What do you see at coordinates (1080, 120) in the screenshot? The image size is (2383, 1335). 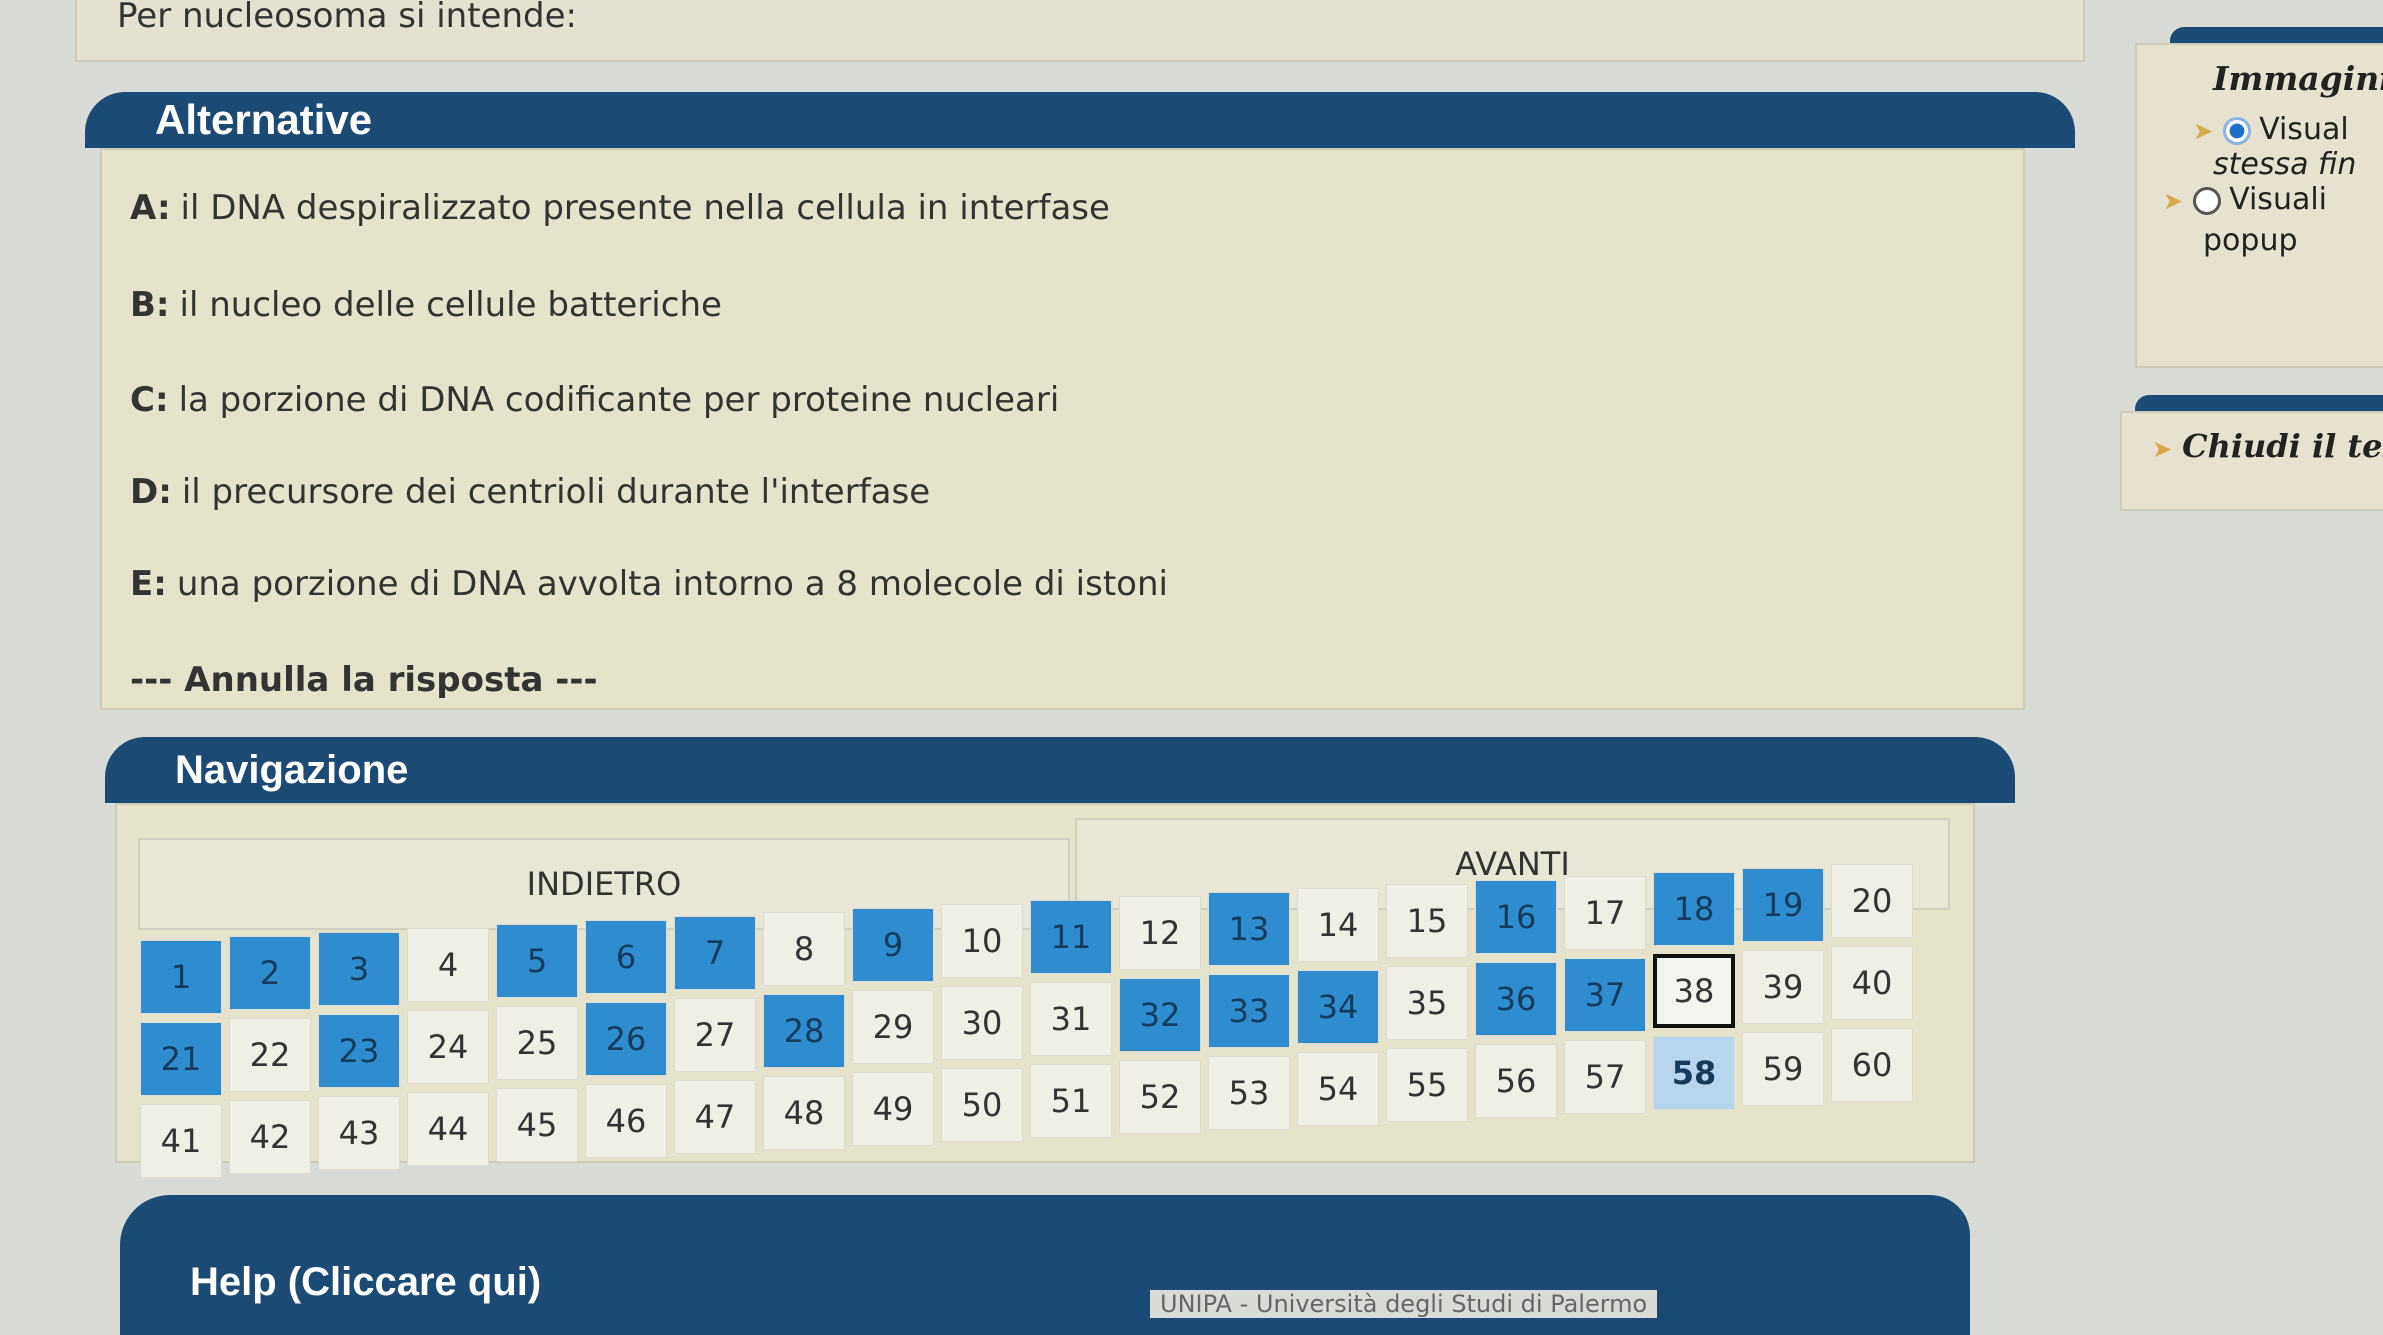 I see `alternatives-header: Alternative` at bounding box center [1080, 120].